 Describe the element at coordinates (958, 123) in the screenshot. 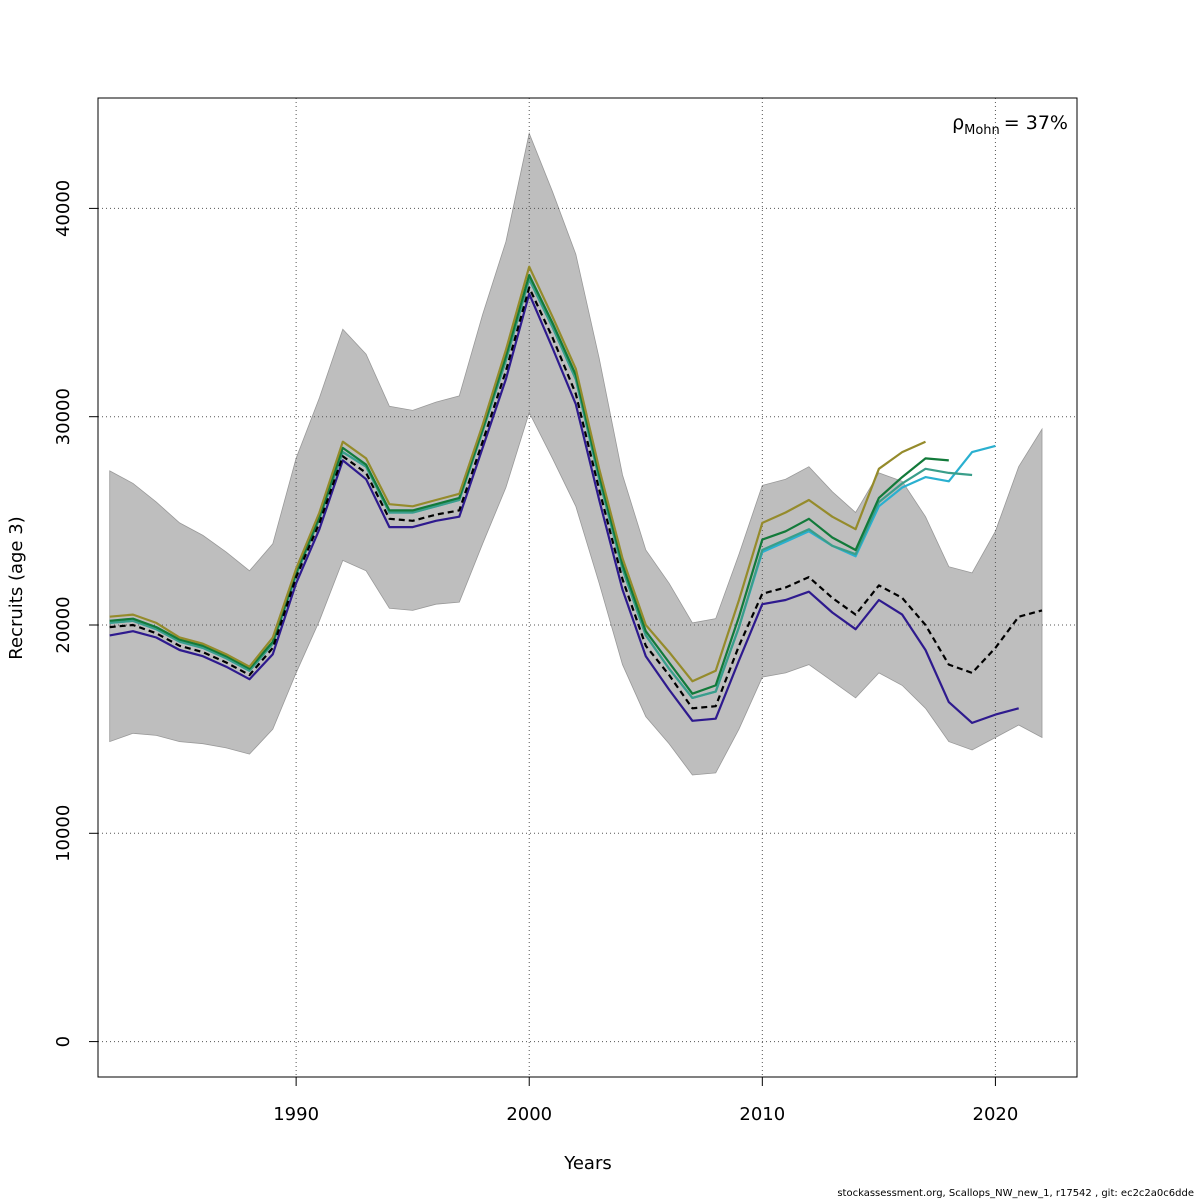

I see `rho-symbol: ρ` at that location.